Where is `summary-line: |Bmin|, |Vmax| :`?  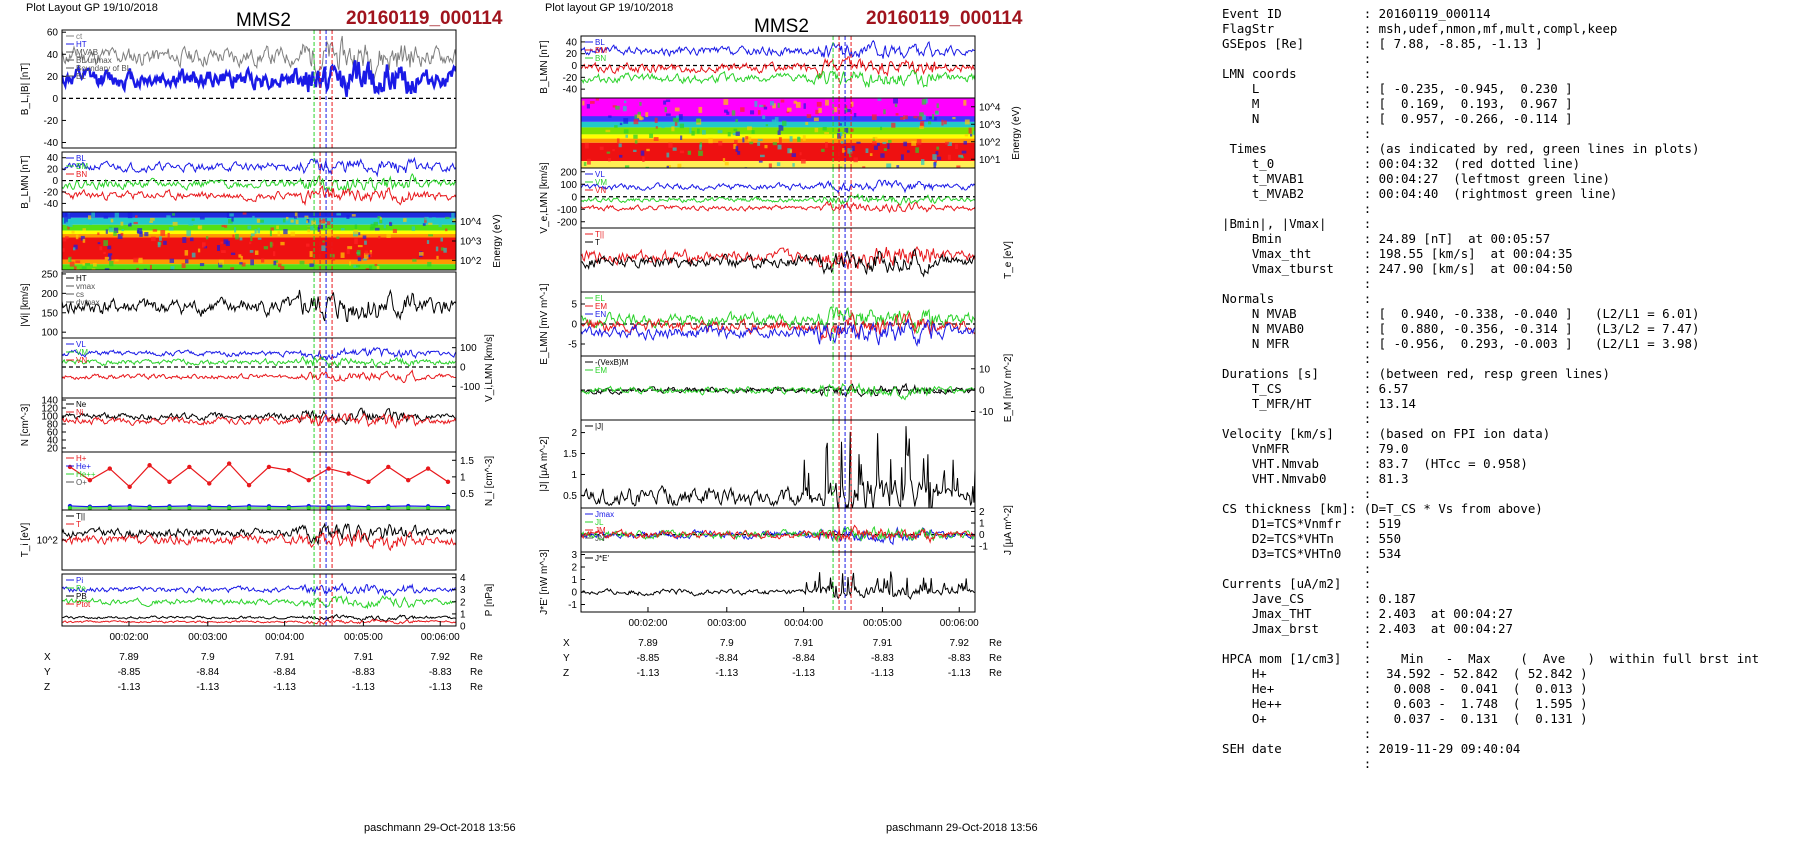 summary-line: |Bmin|, |Vmax| : is located at coordinates (1297, 223).